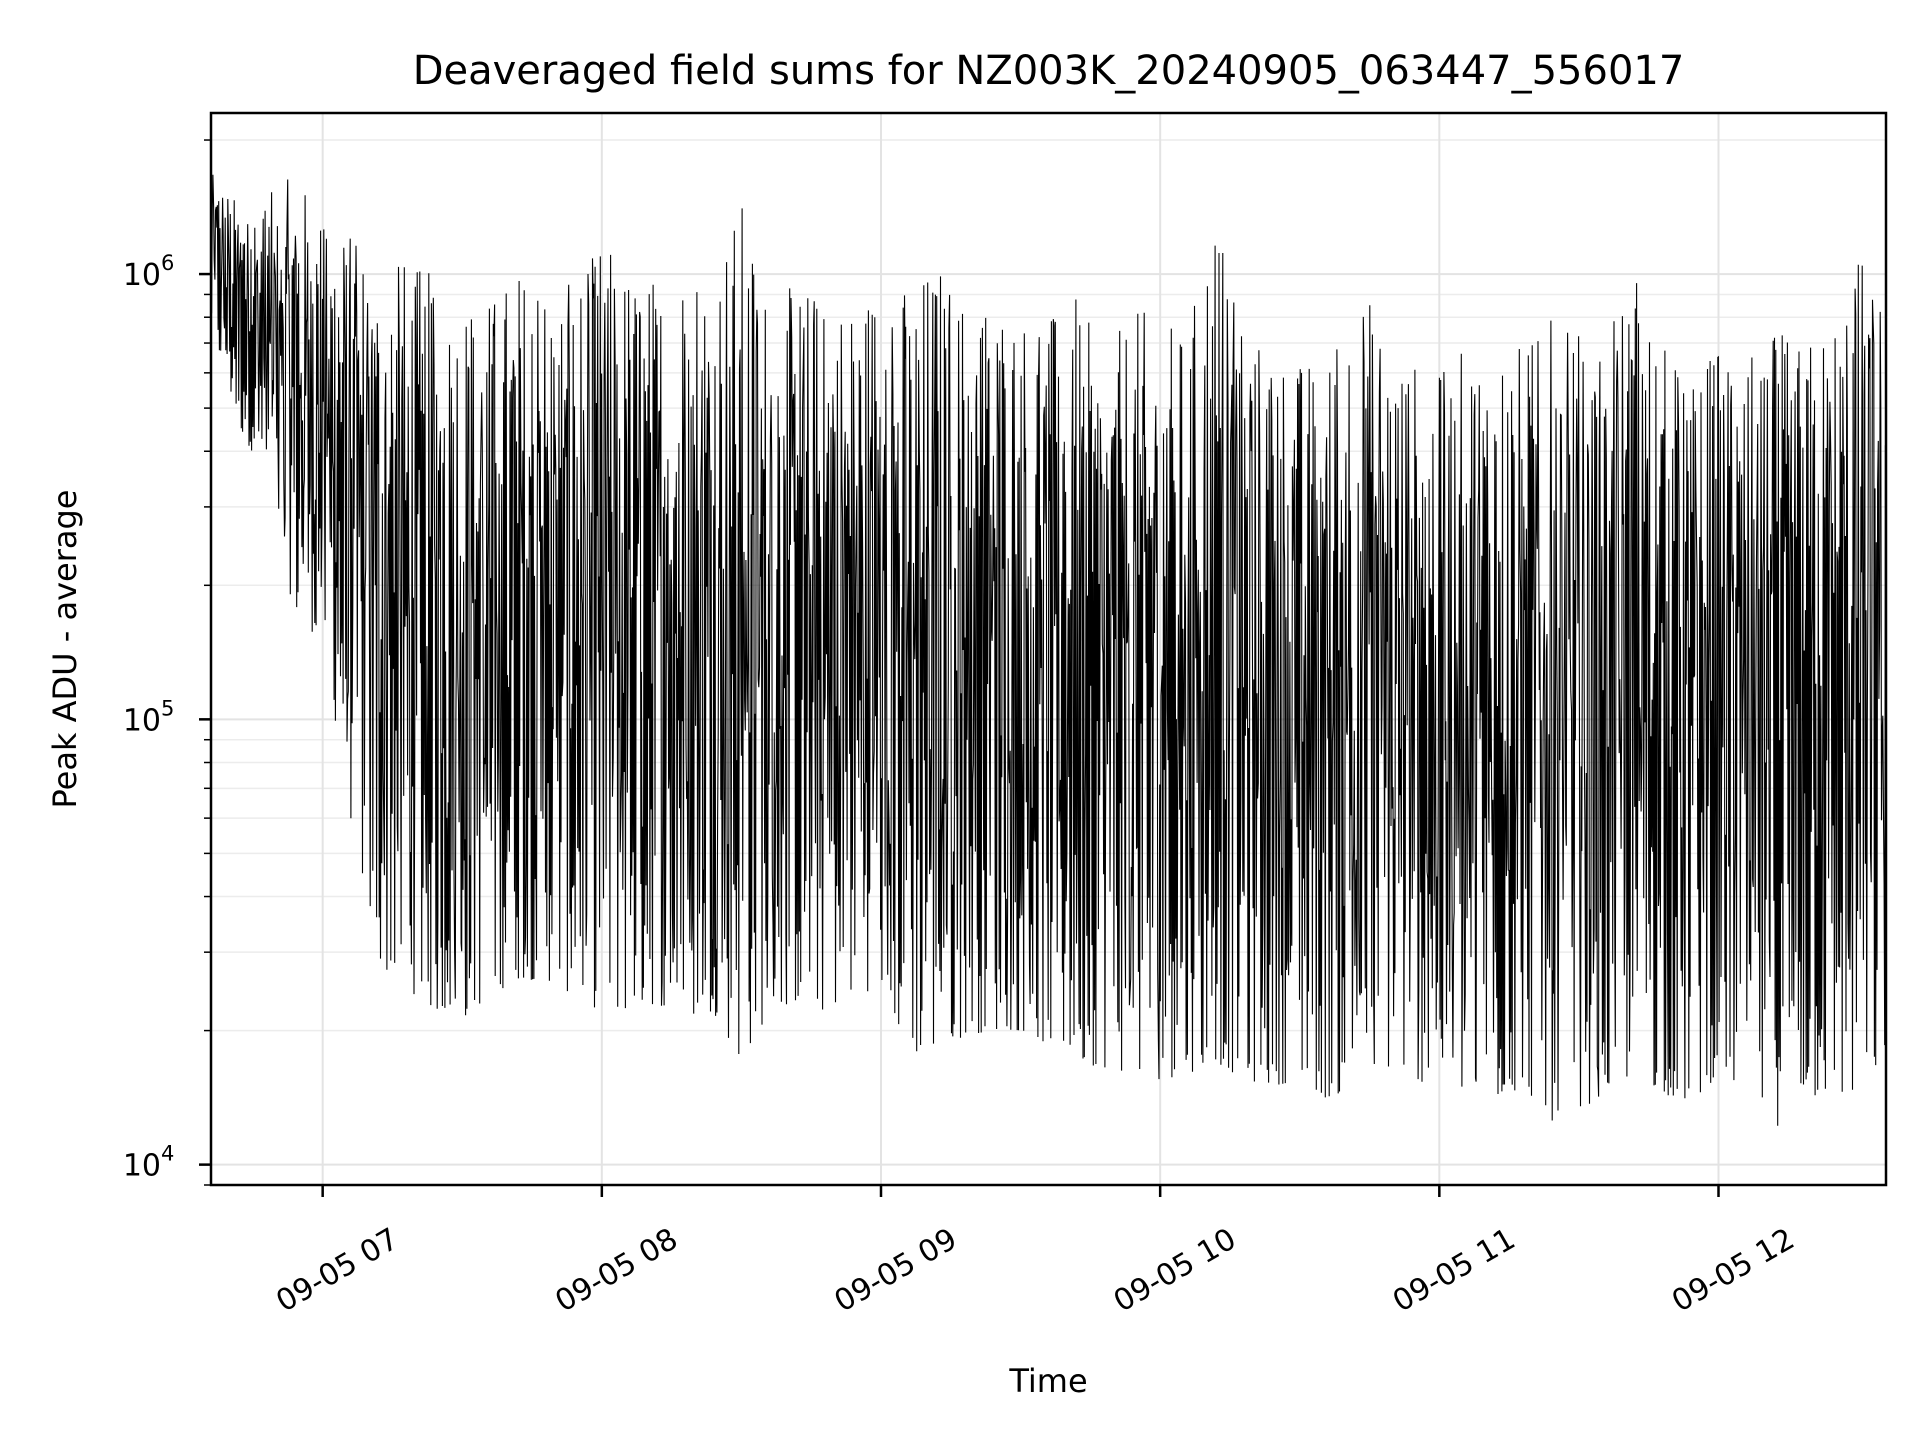  I want to click on x-tick-label: 09-05 08, so click(617, 1271).